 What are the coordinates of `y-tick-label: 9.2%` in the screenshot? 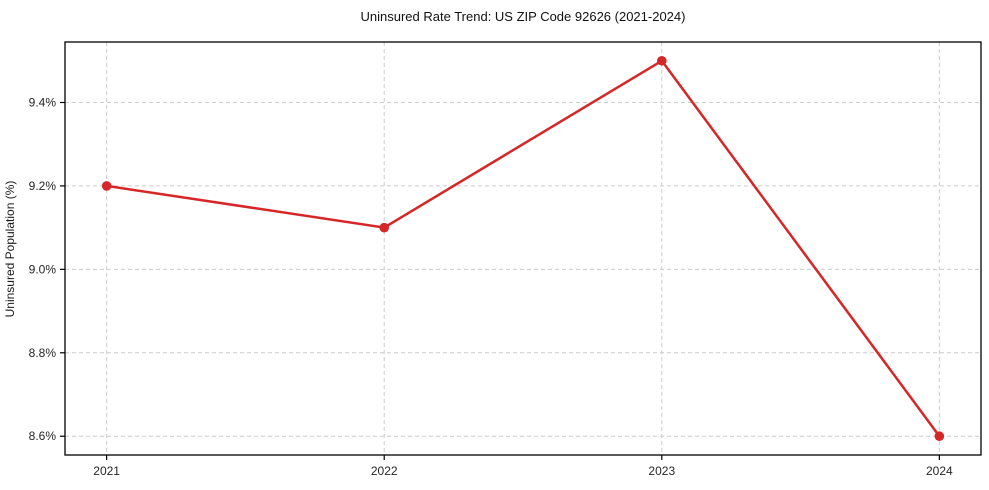 It's located at (43, 186).